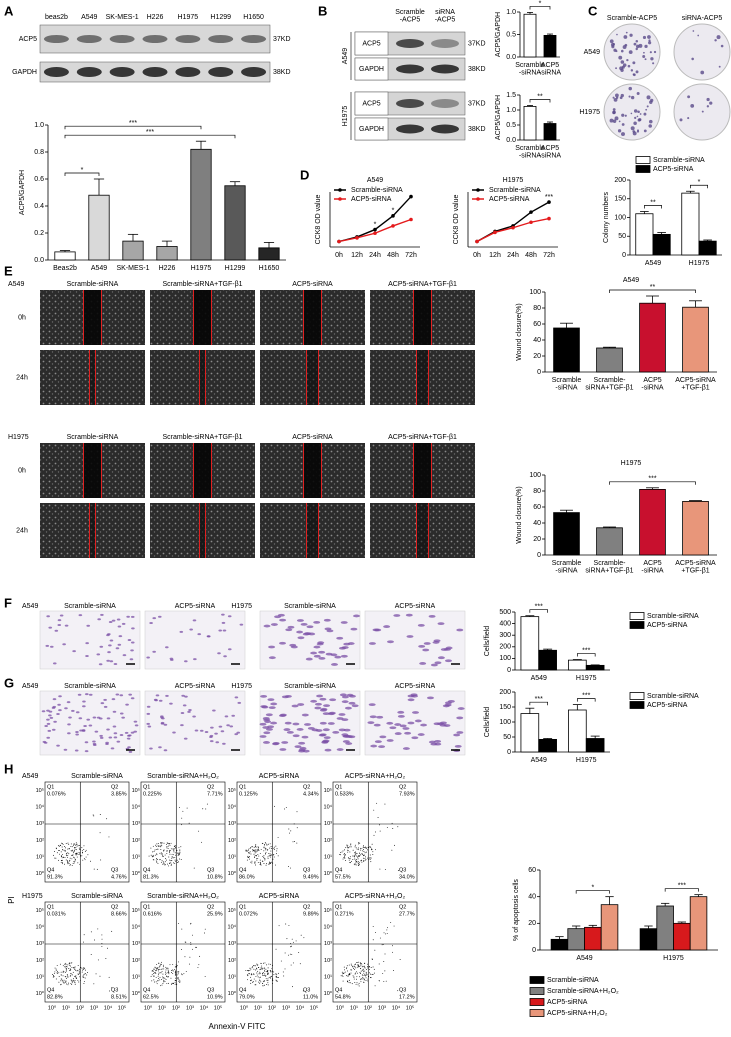  I want to click on cell-line-label: A549, so click(30, 776).